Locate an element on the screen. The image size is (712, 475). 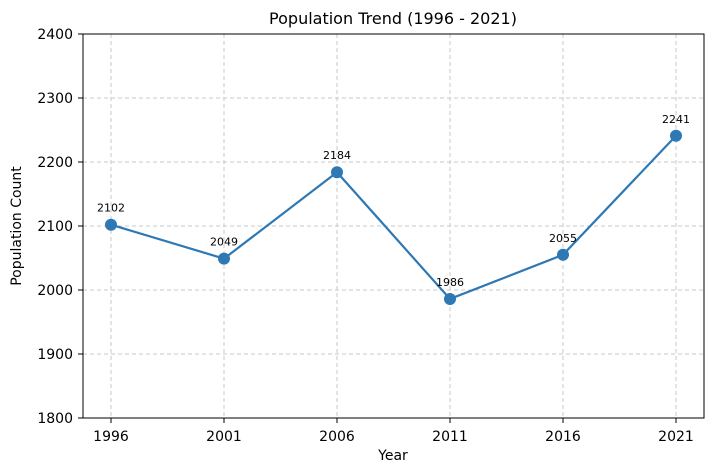
x-tick-label: 1996 is located at coordinates (111, 437).